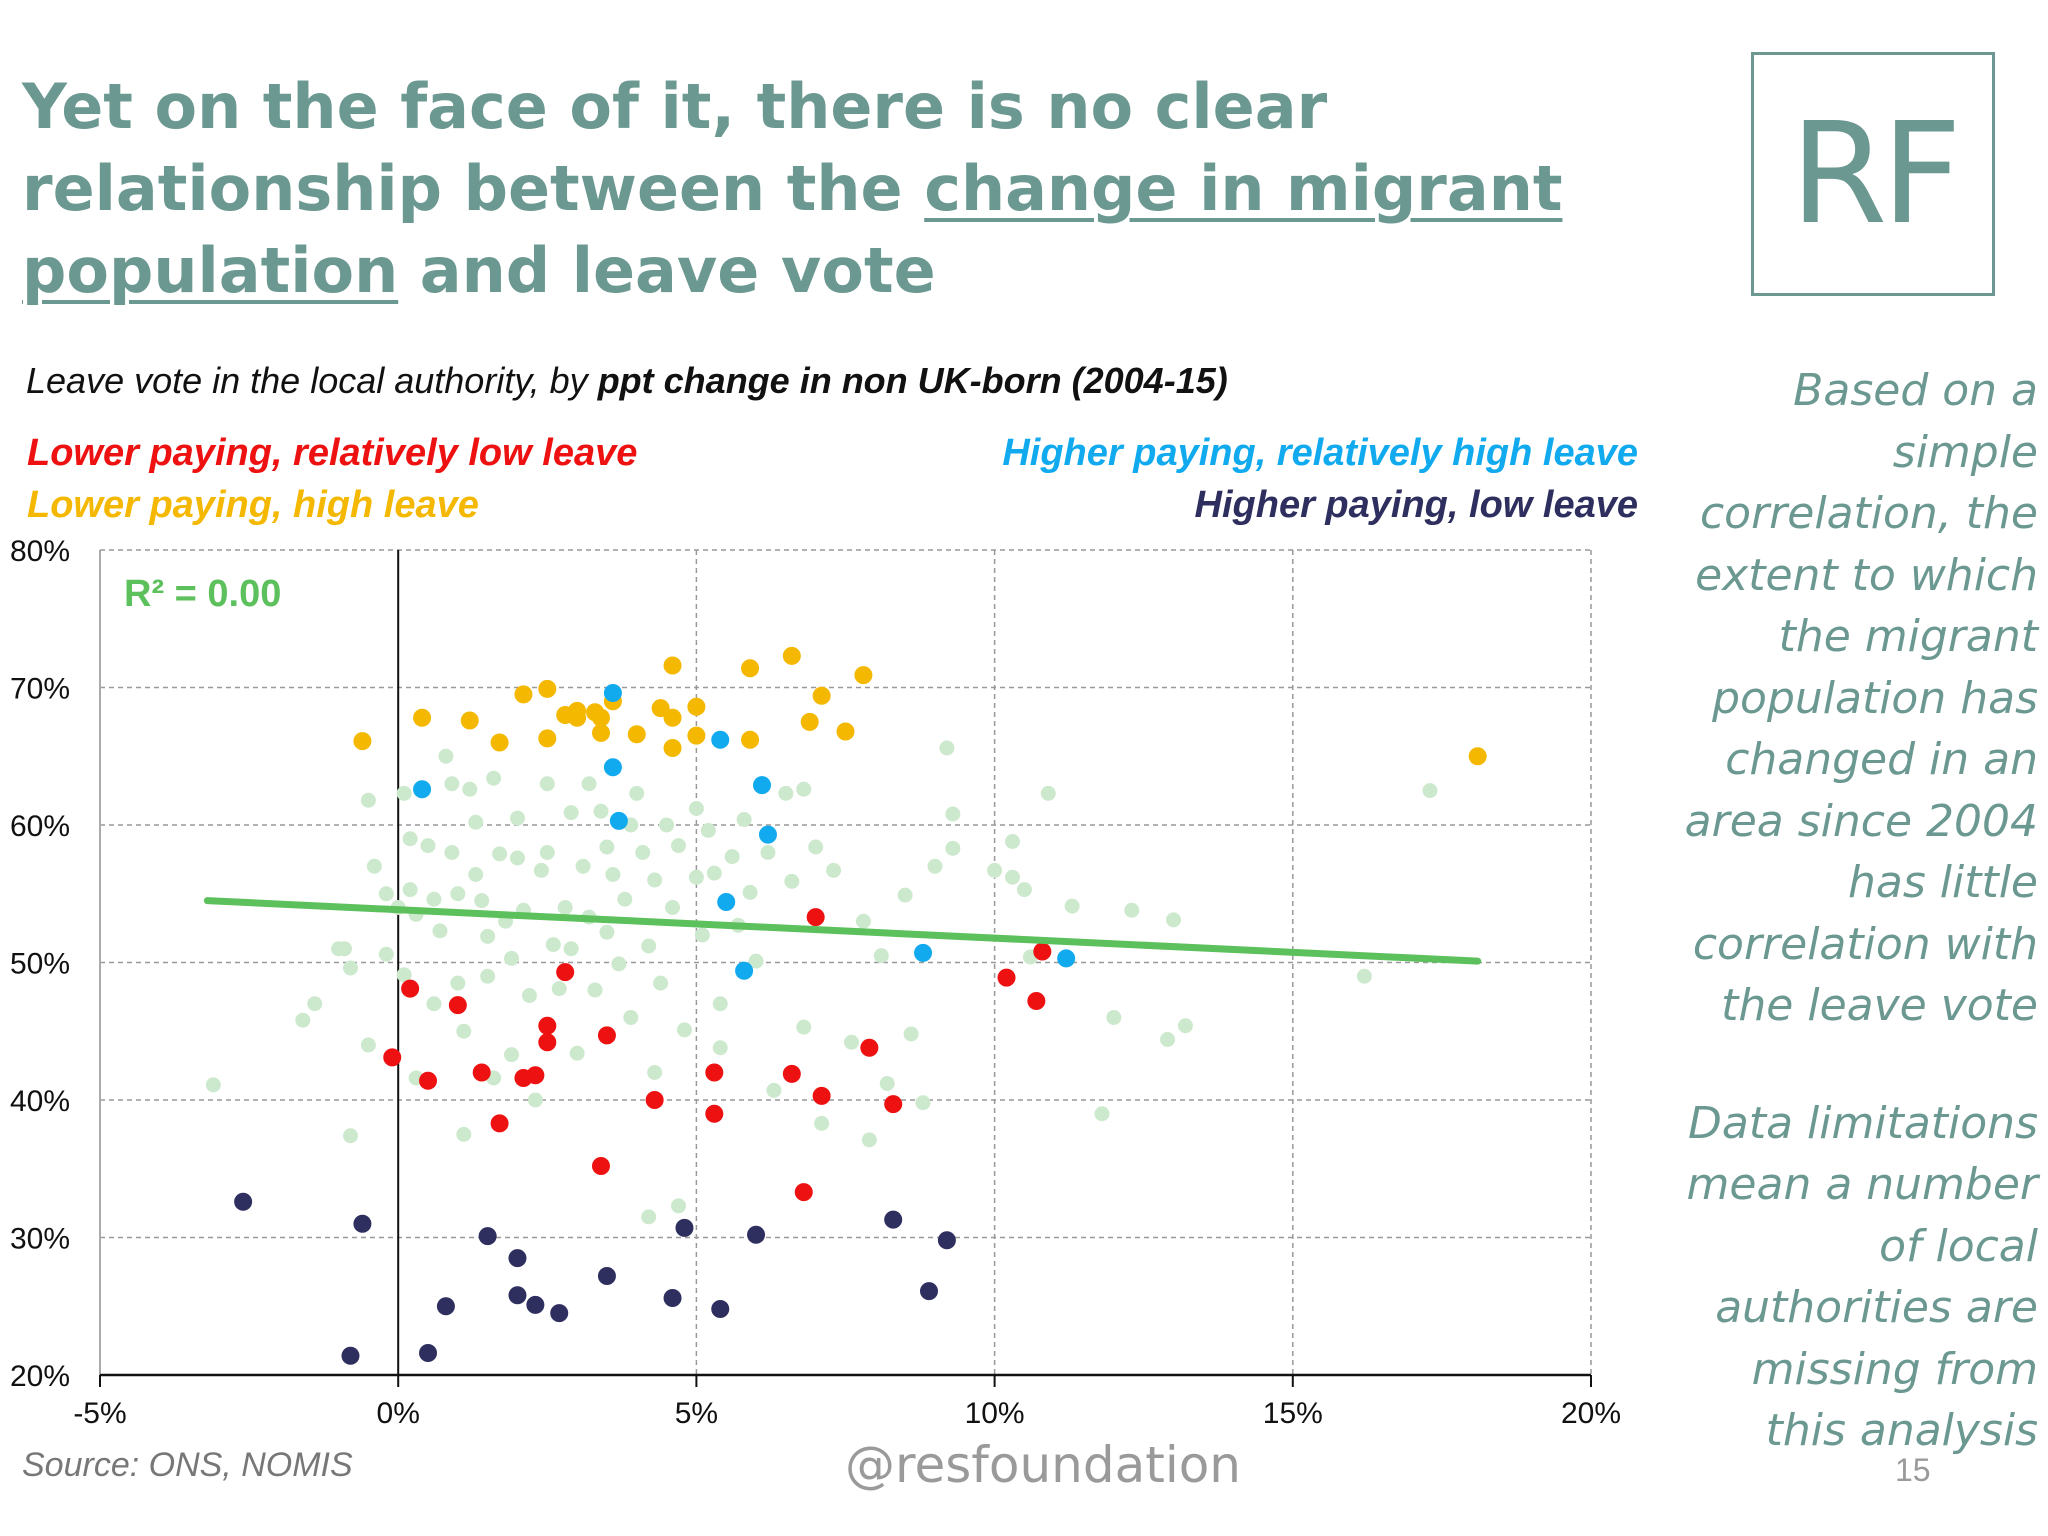  Describe the element at coordinates (332, 453) in the screenshot. I see `legend-lower-paying-low-leave: Lower paying, relatively low leave` at that location.